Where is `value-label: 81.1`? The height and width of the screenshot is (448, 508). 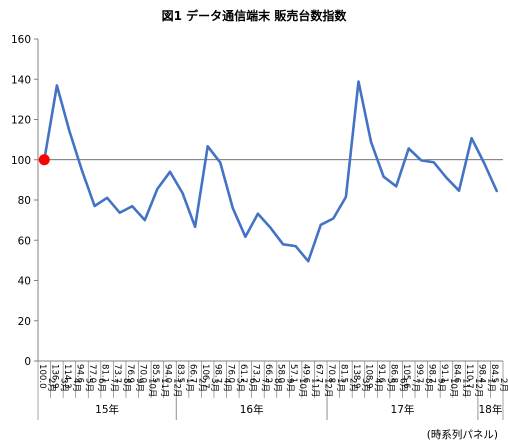 value-label: 81.1 is located at coordinates (105, 373).